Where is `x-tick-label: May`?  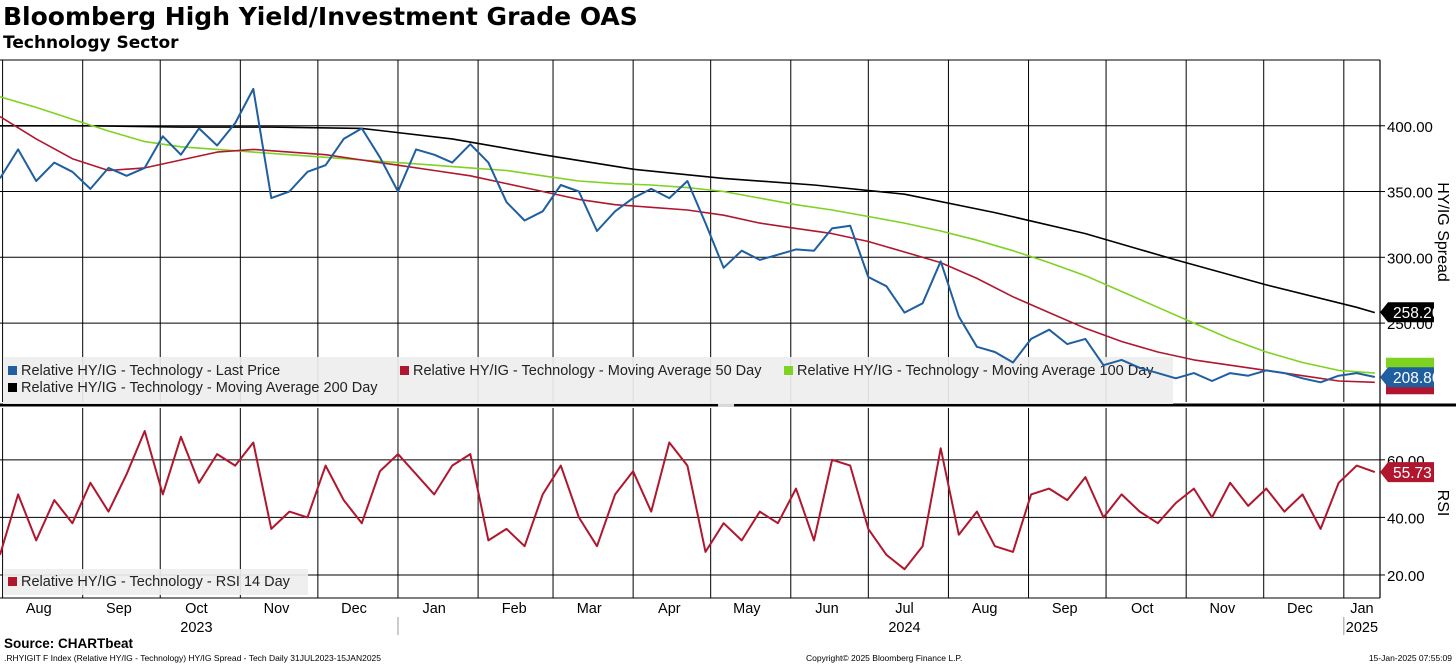
x-tick-label: May is located at coordinates (747, 609).